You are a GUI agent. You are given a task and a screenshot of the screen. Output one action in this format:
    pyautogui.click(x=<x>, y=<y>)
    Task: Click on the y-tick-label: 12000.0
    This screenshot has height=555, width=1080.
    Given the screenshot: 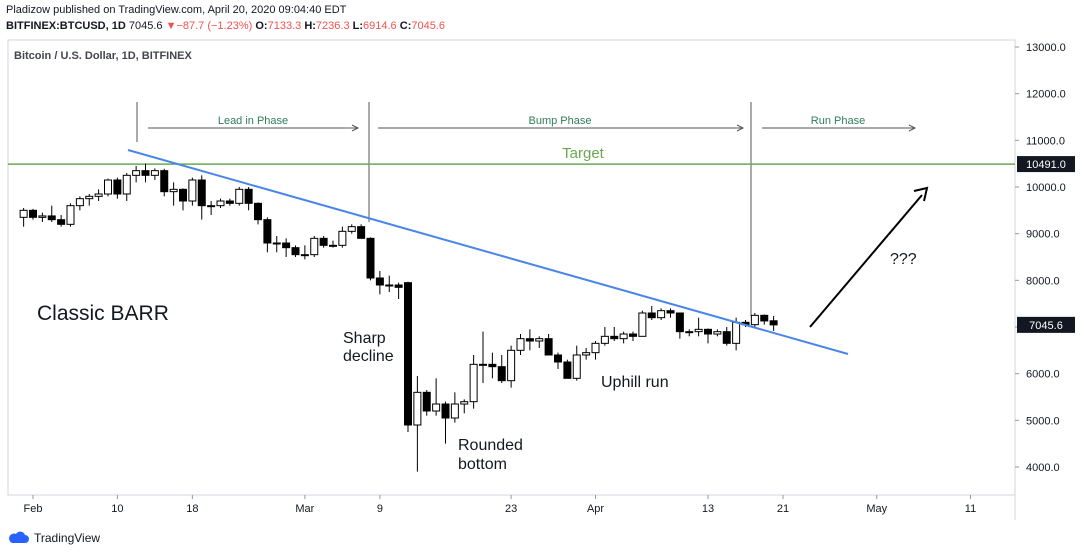 What is the action you would take?
    pyautogui.click(x=1046, y=95)
    